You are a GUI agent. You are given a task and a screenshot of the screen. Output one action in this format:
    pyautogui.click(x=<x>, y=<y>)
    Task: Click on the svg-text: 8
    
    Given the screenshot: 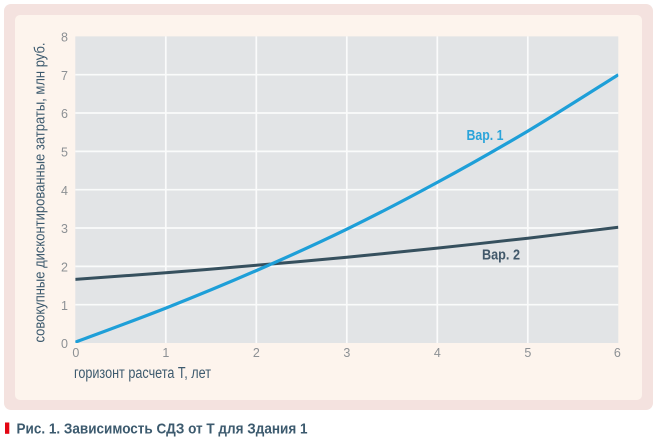 What is the action you would take?
    pyautogui.click(x=64, y=38)
    